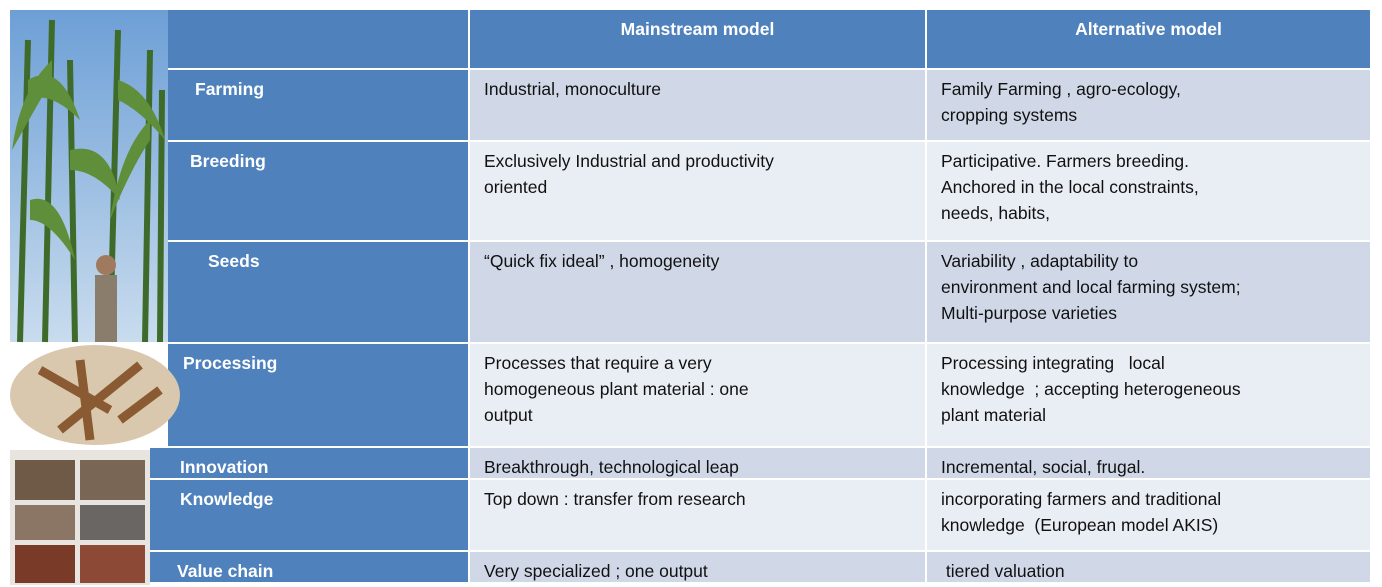  Describe the element at coordinates (318, 292) in the screenshot. I see `row-label: Seeds` at that location.